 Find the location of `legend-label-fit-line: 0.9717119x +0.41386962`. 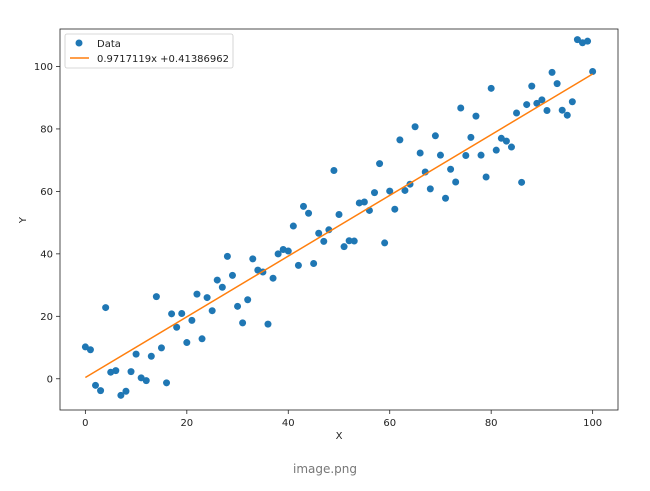

legend-label-fit-line: 0.9717119x +0.41386962 is located at coordinates (163, 59).